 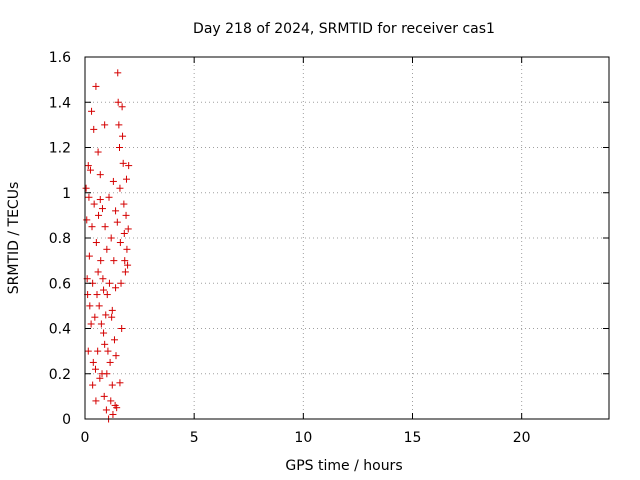 I want to click on y-axis-label: SRMTID / TECUs, so click(x=14, y=238).